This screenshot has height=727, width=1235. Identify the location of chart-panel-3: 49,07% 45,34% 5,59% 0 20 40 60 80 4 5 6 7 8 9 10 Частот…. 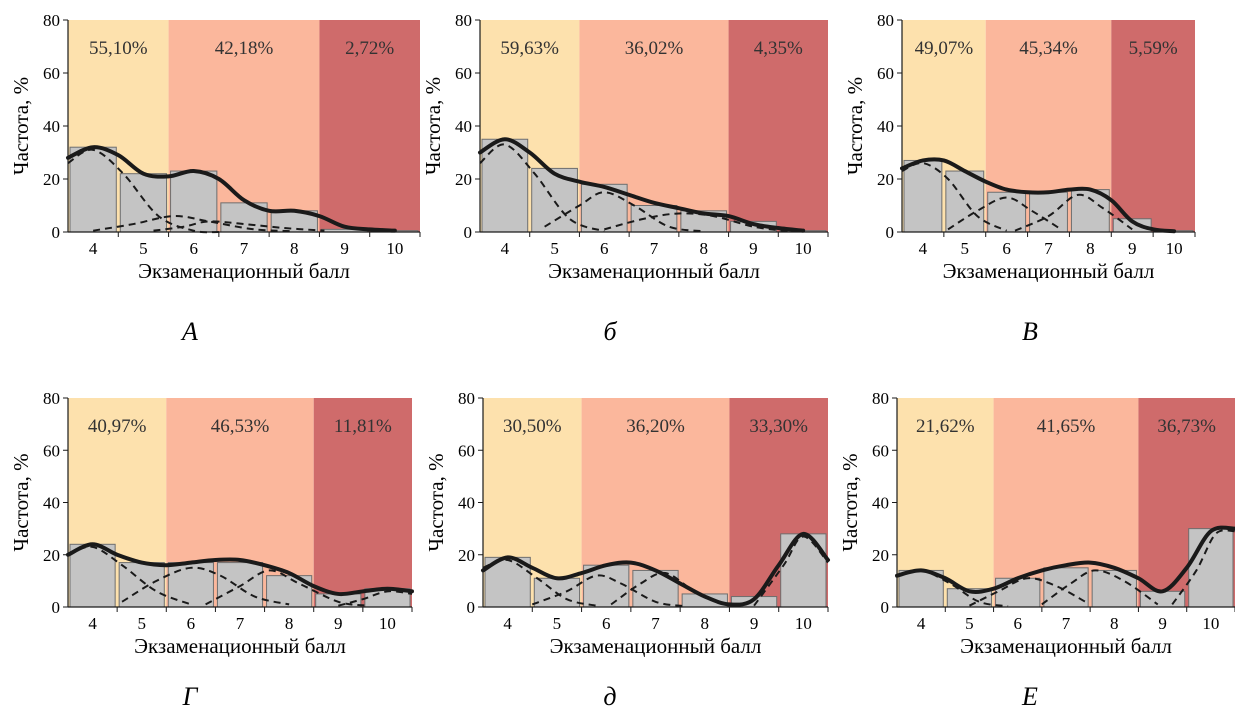
(1019, 178).